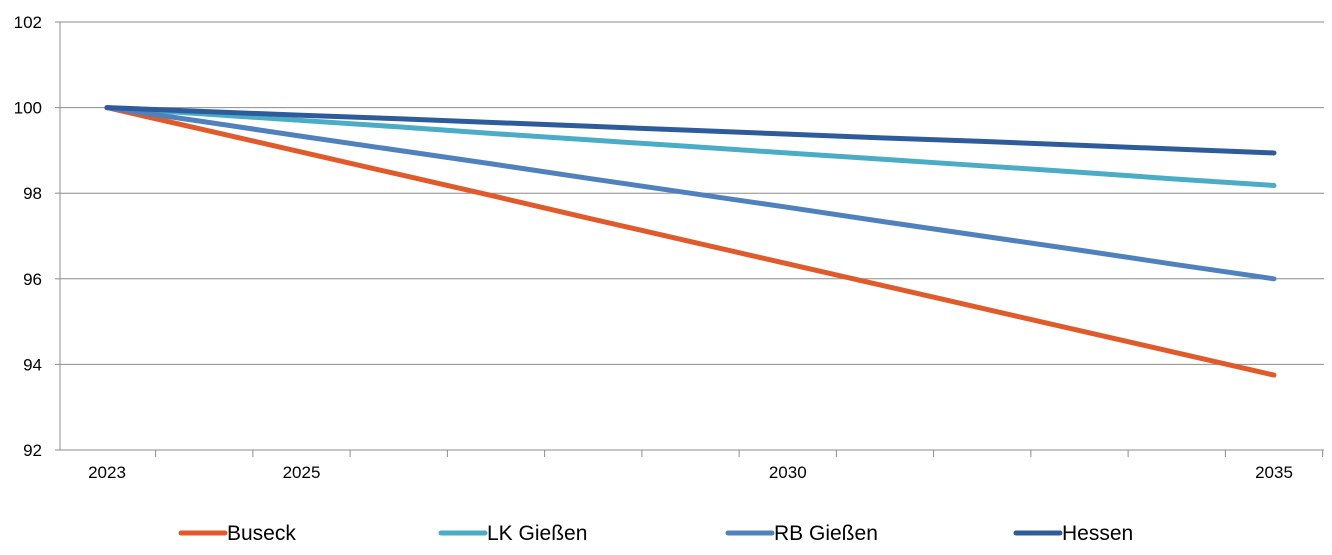 This screenshot has height=555, width=1332. What do you see at coordinates (788, 472) in the screenshot?
I see `x-tick-label: 2030` at bounding box center [788, 472].